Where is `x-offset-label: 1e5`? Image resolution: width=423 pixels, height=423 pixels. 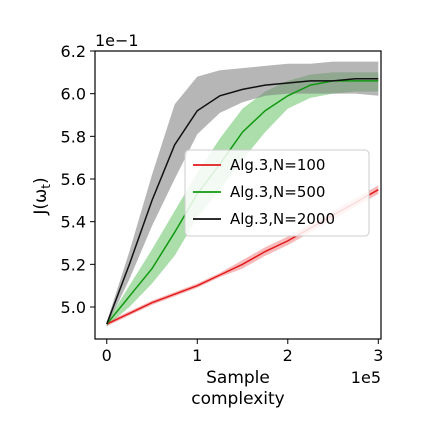
x-offset-label: 1e5 is located at coordinates (366, 377).